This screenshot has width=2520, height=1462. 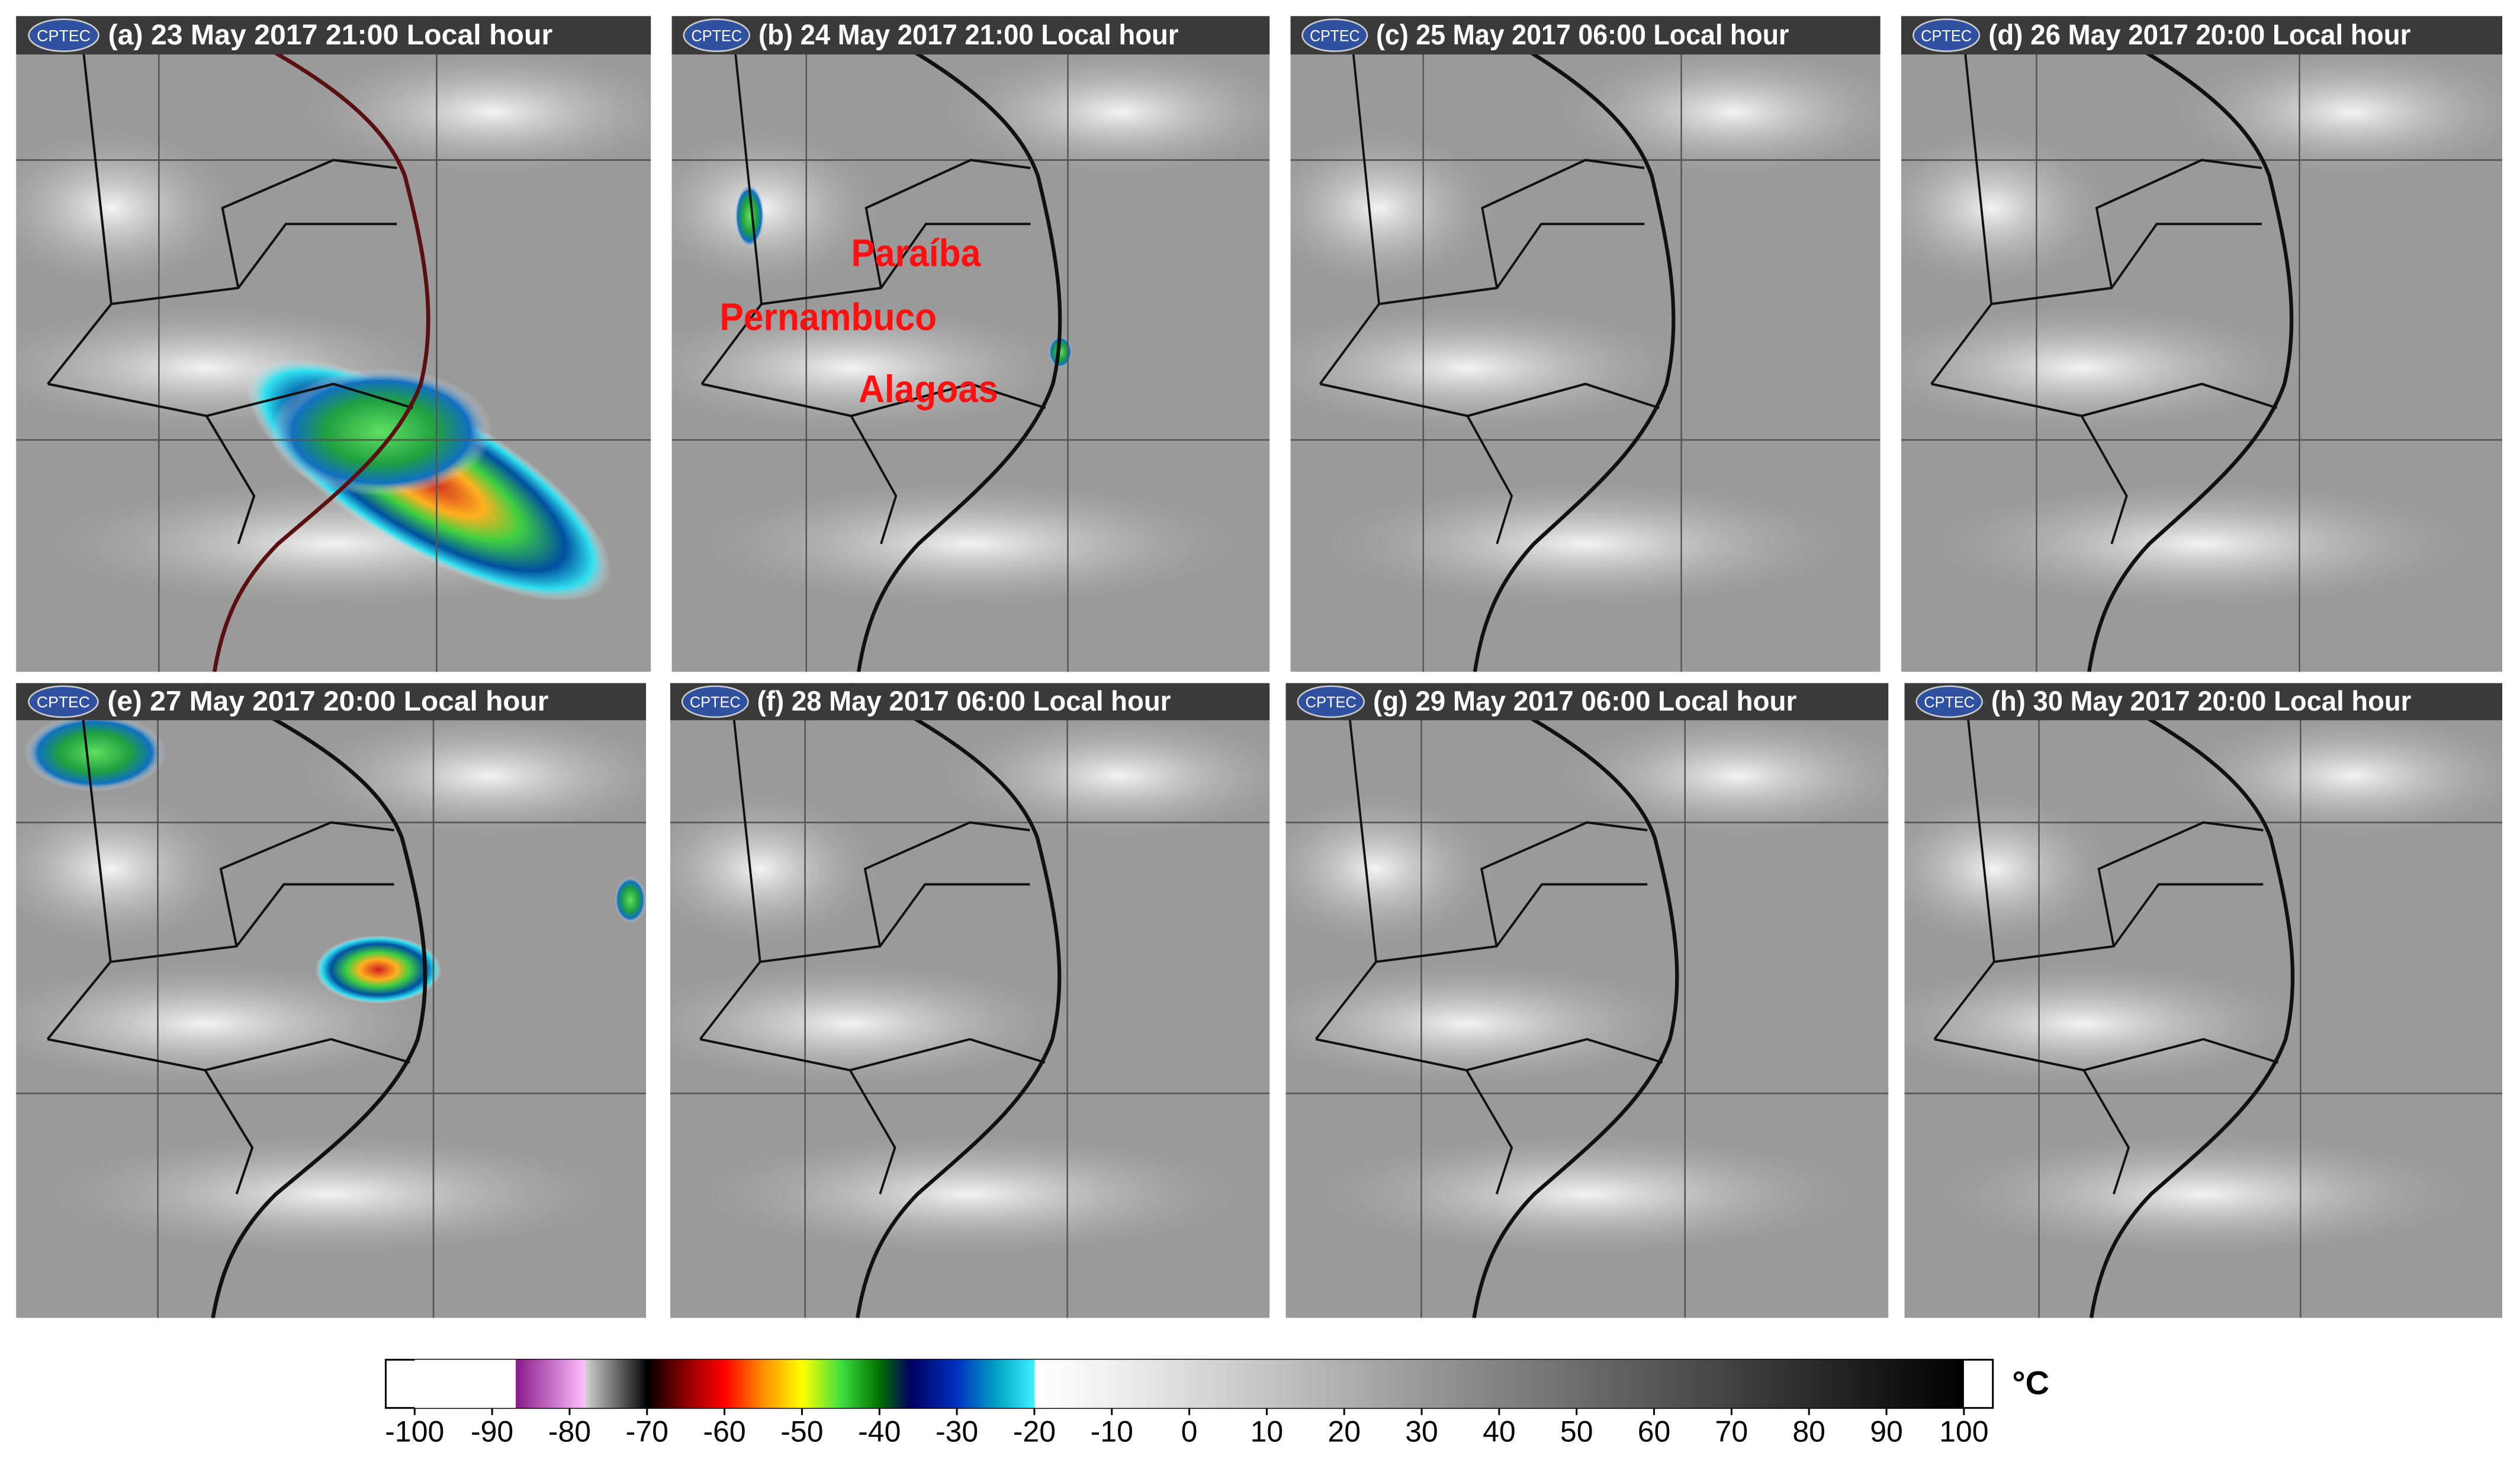 What do you see at coordinates (928, 389) in the screenshot?
I see `state-label: Alagoas` at bounding box center [928, 389].